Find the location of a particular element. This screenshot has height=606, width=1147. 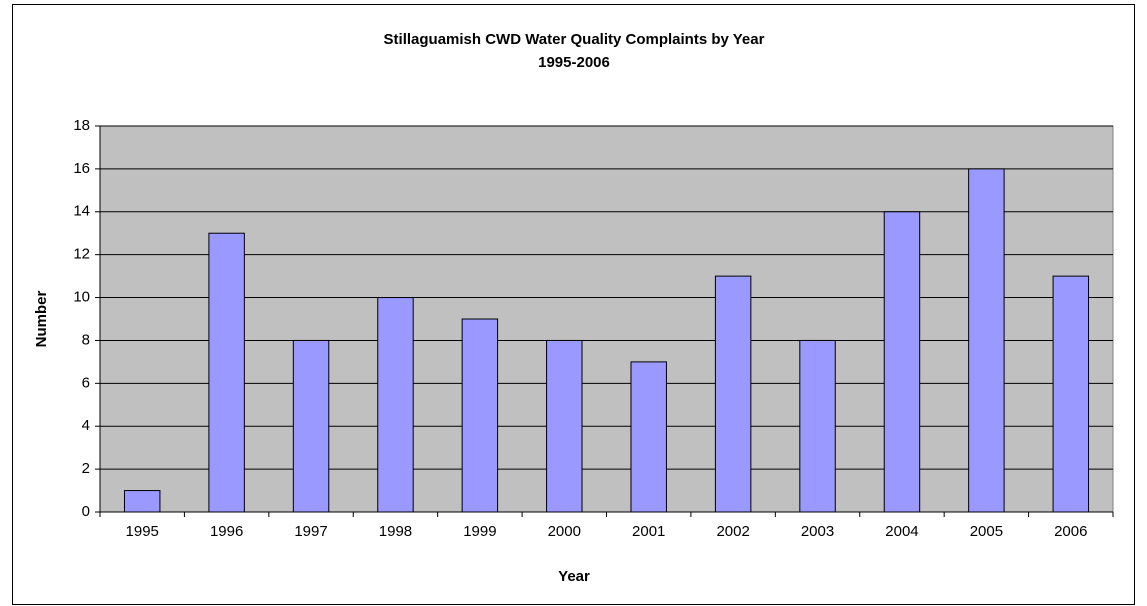

y-tick-label: 6 is located at coordinates (86, 382).